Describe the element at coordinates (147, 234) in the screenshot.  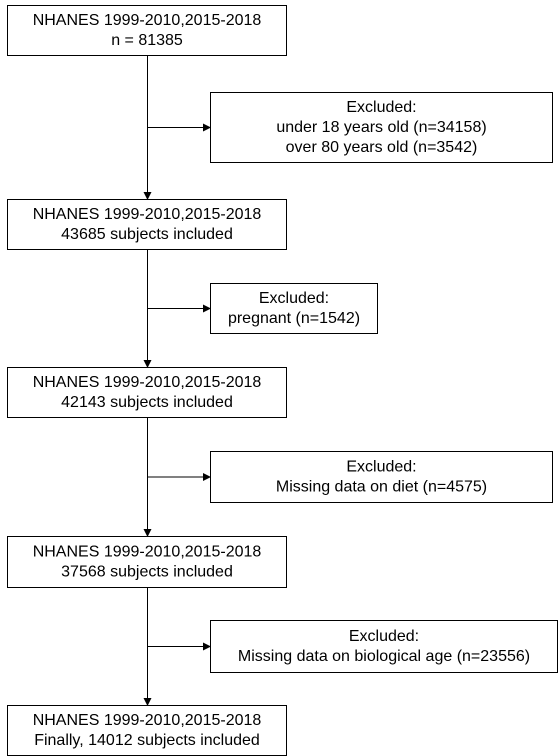
I see `node-box-text: 43685 subjects included` at that location.